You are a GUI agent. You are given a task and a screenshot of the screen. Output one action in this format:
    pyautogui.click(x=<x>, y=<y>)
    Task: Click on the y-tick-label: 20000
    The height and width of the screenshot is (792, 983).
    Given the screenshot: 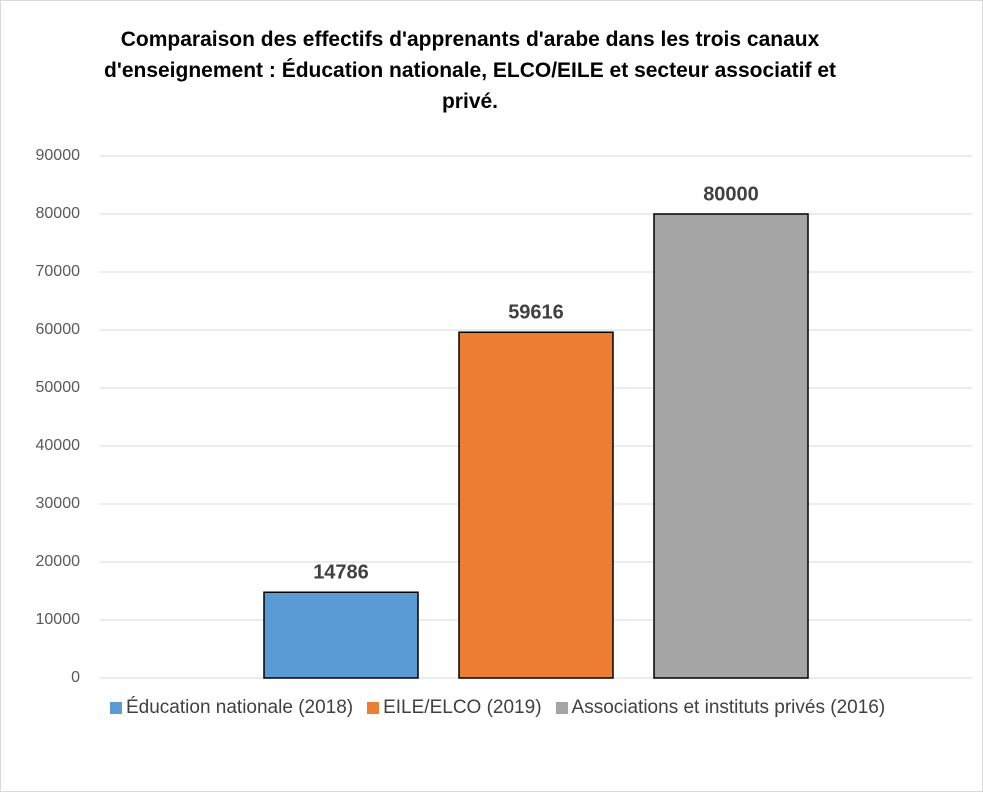 What is the action you would take?
    pyautogui.click(x=58, y=561)
    